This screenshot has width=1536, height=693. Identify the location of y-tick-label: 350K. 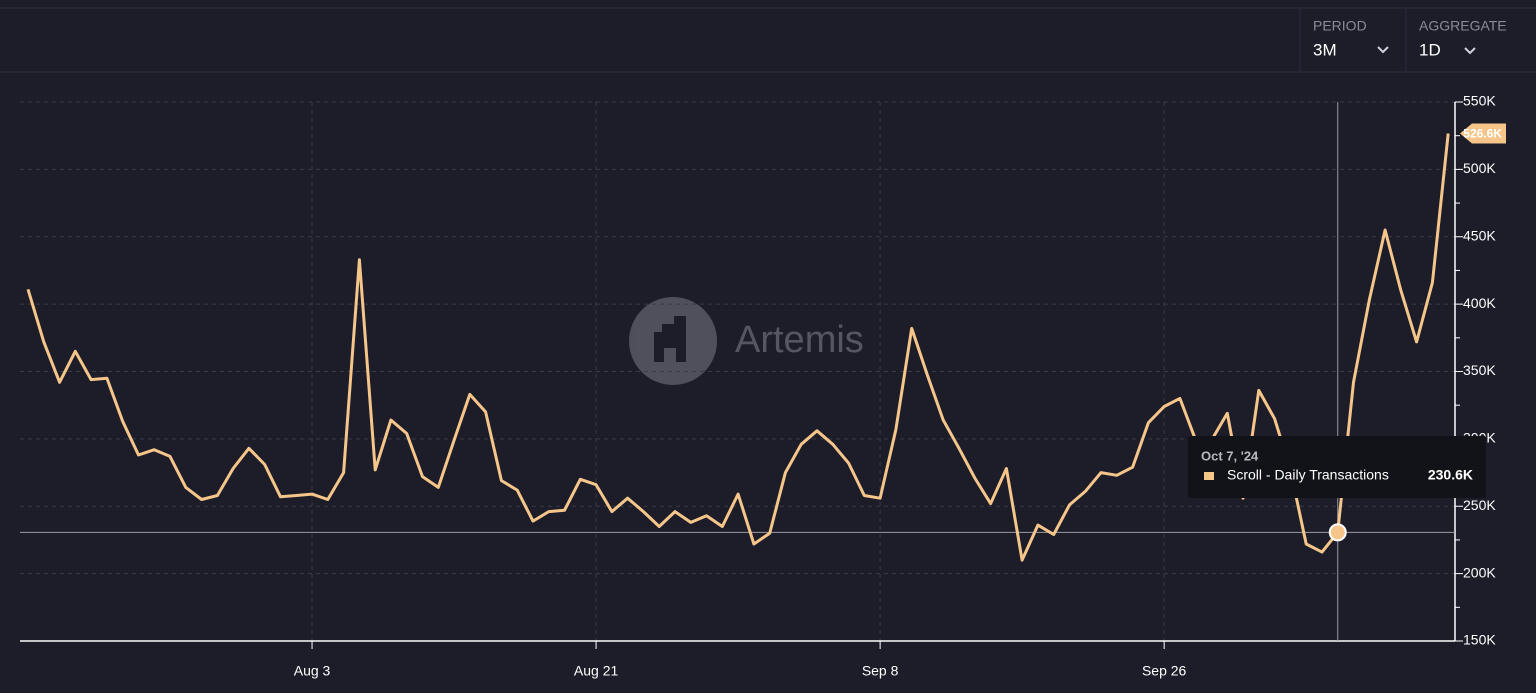
(1479, 370).